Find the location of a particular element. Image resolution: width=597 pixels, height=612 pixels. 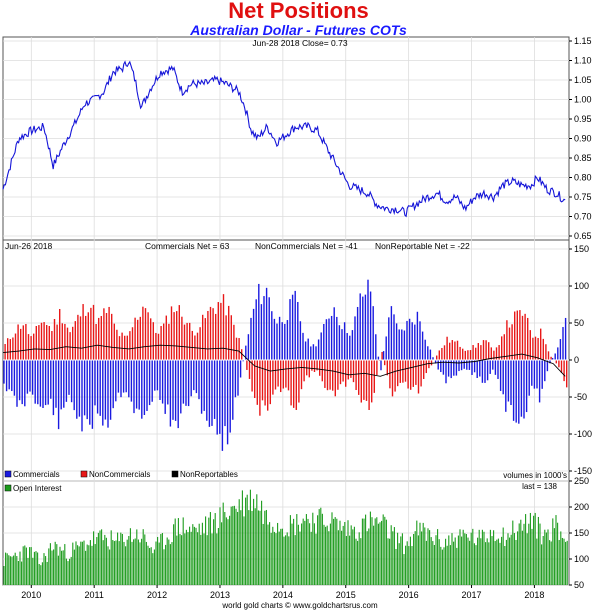

price-tick-label: 1.05 is located at coordinates (583, 80).